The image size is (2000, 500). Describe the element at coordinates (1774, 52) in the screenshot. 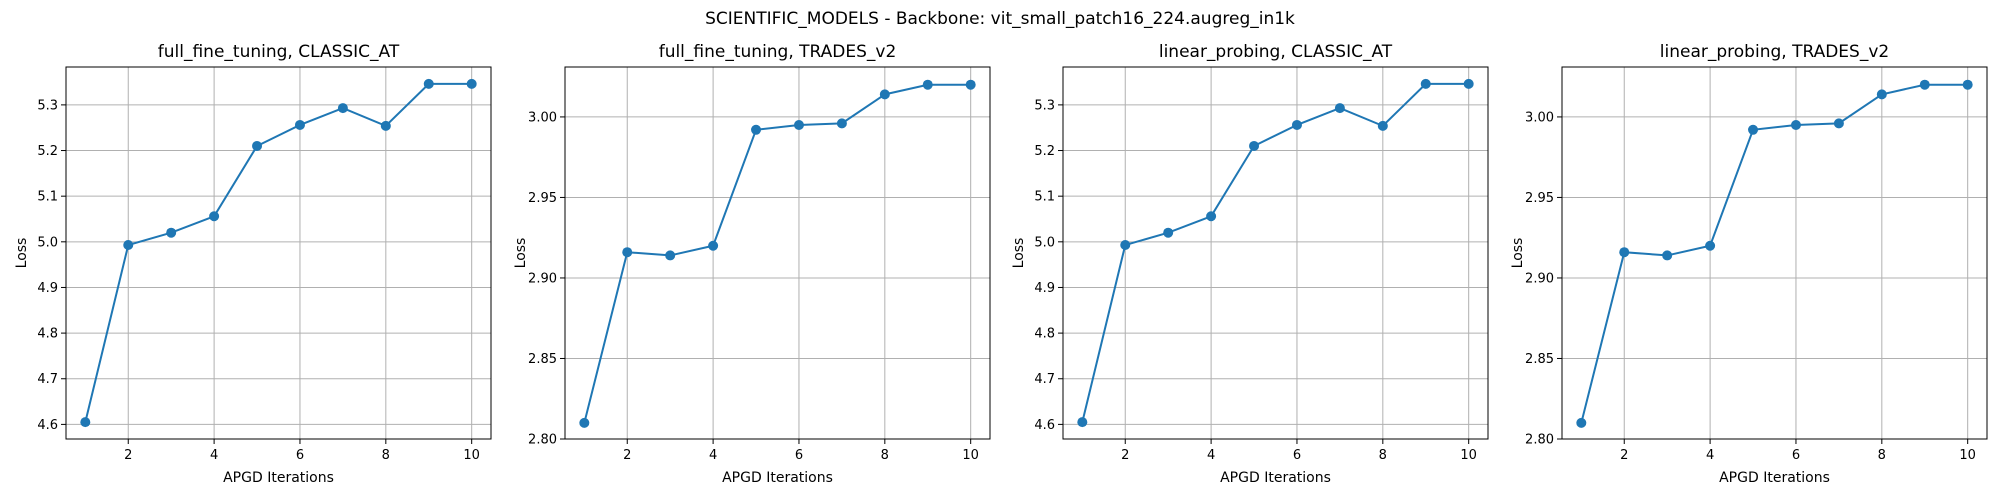

I see `subplot-title: linear_probing, TRADES_v2` at that location.